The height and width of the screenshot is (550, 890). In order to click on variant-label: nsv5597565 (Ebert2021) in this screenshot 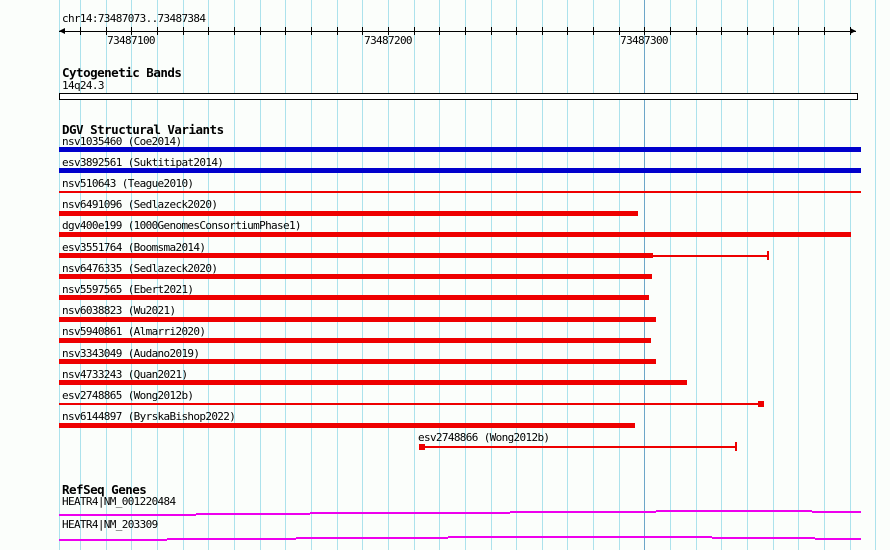, I will do `click(128, 289)`.